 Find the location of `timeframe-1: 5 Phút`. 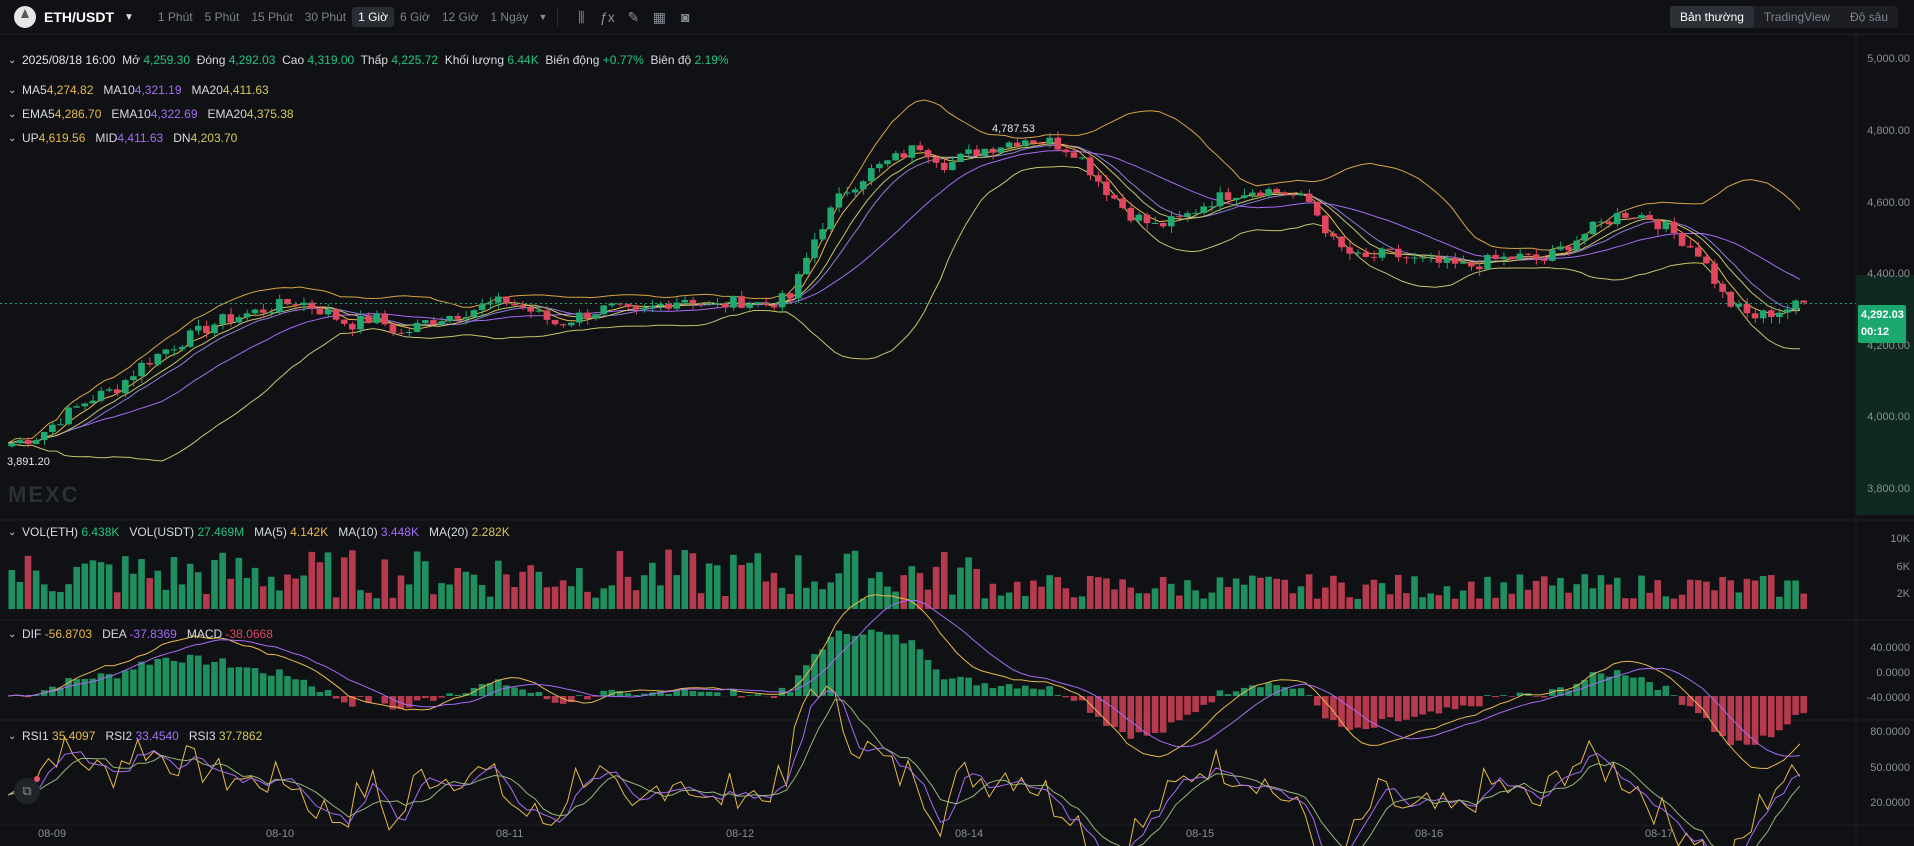

timeframe-1: 5 Phút is located at coordinates (222, 17).